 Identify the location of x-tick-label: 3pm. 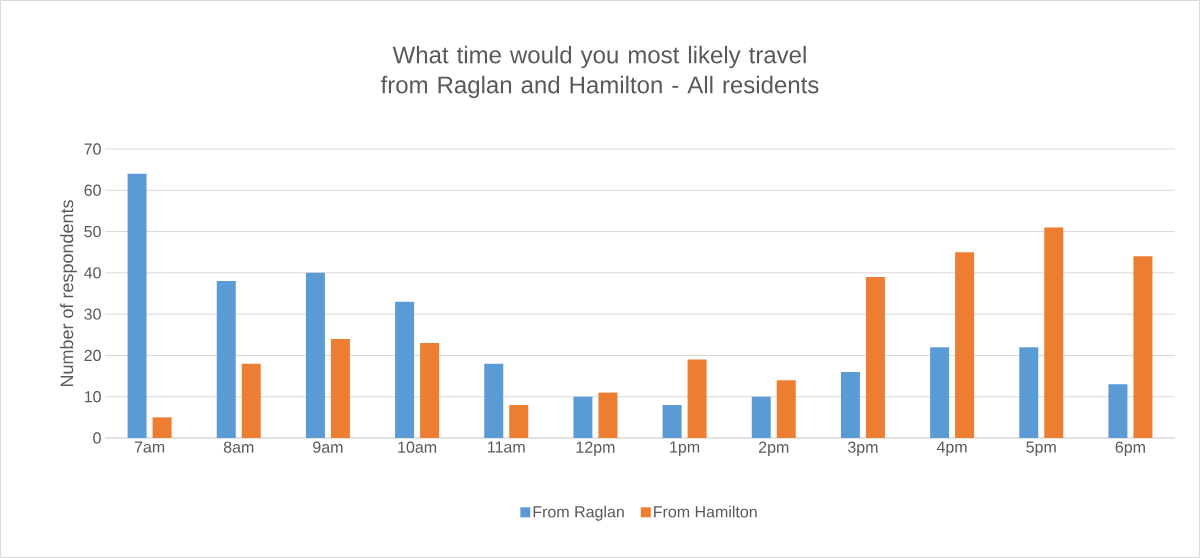
(862, 449).